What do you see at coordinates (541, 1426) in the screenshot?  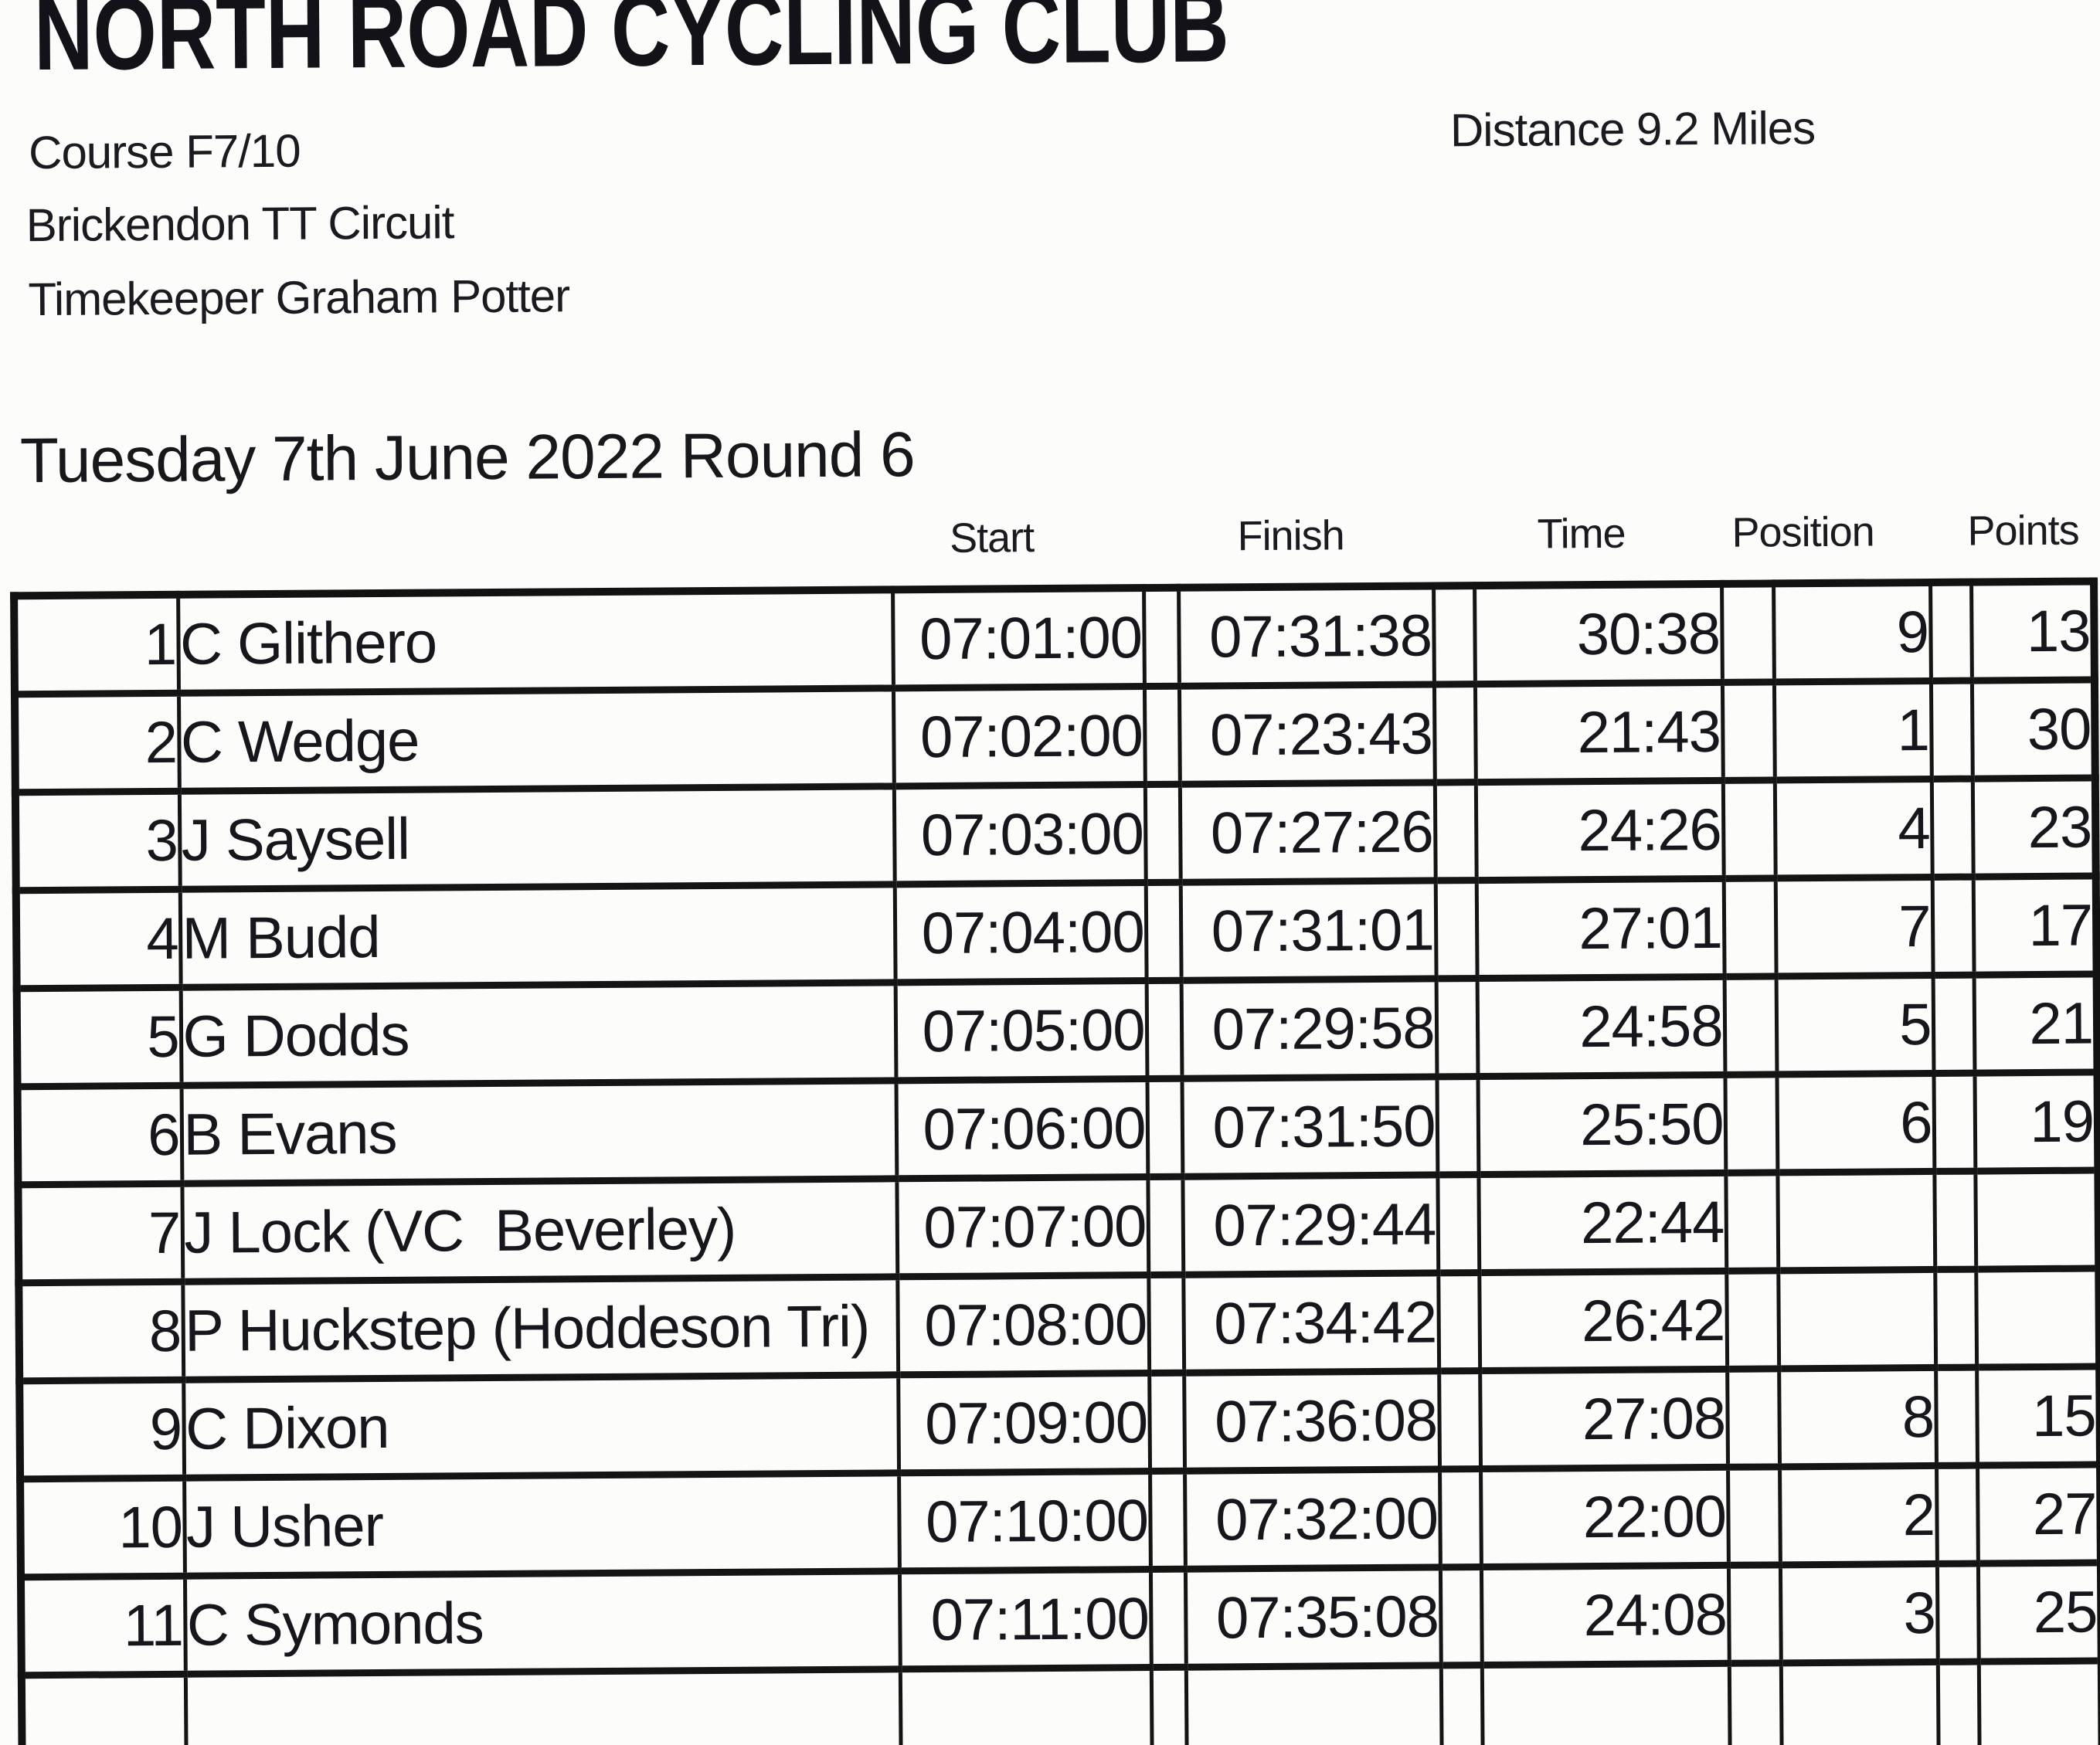 I see `rider-name-cell: C Dixon` at bounding box center [541, 1426].